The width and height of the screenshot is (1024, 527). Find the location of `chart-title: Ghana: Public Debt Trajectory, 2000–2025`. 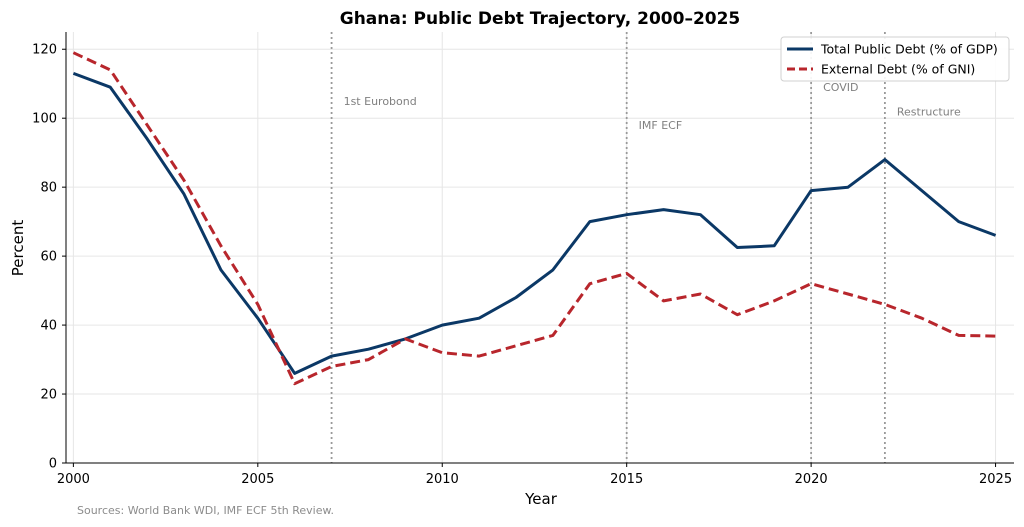

chart-title: Ghana: Public Debt Trajectory, 2000–2025 is located at coordinates (540, 19).